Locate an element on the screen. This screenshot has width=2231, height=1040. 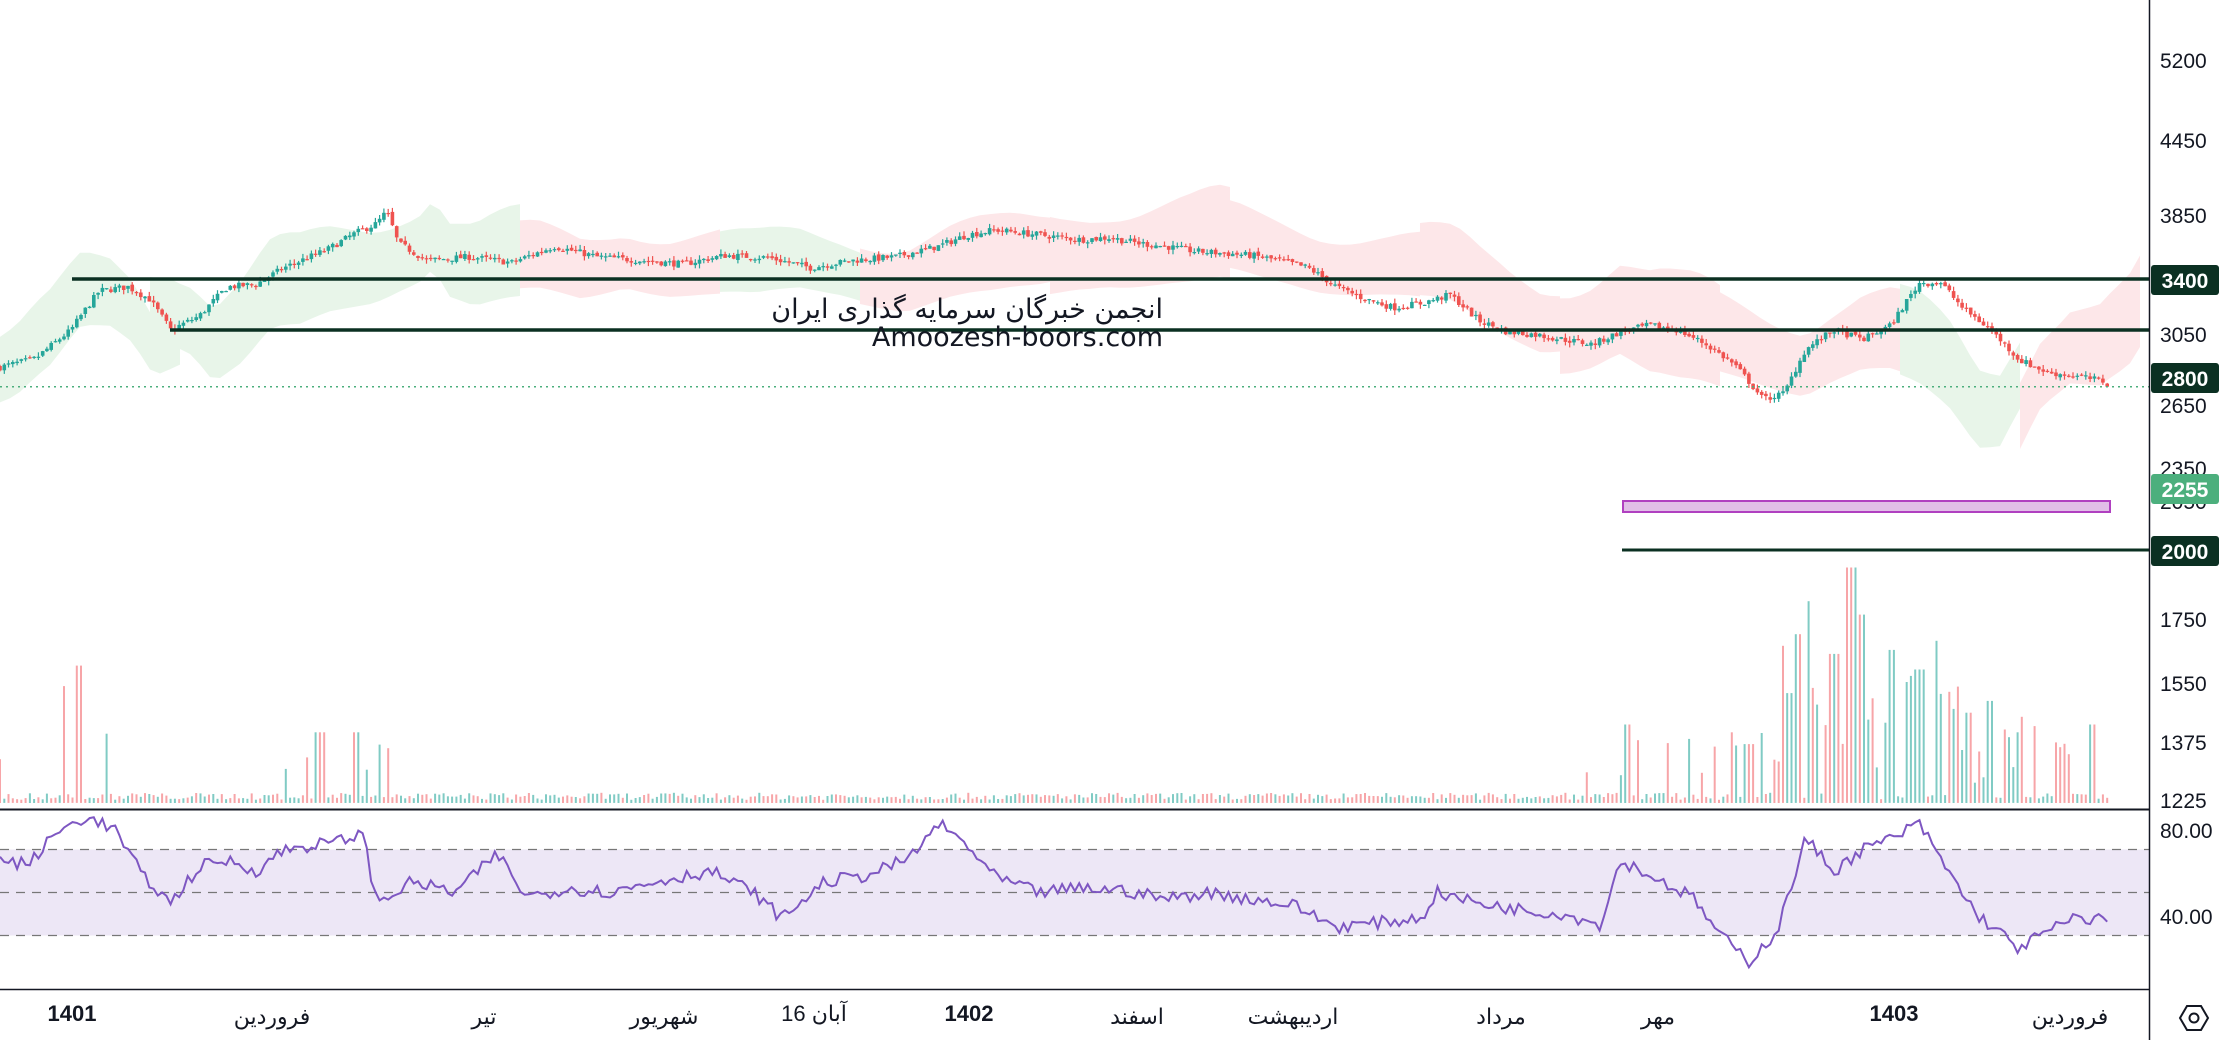
price-badges: 3400 2800 2255 2000 is located at coordinates (2185, 415).